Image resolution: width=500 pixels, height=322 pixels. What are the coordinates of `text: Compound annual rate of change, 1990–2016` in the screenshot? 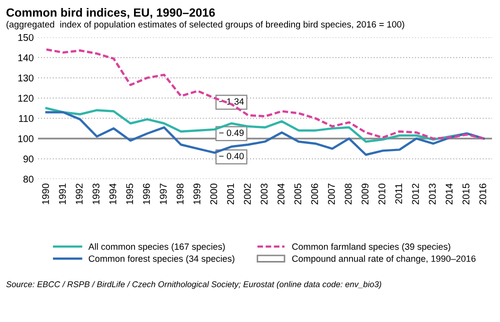 It's located at (384, 259).